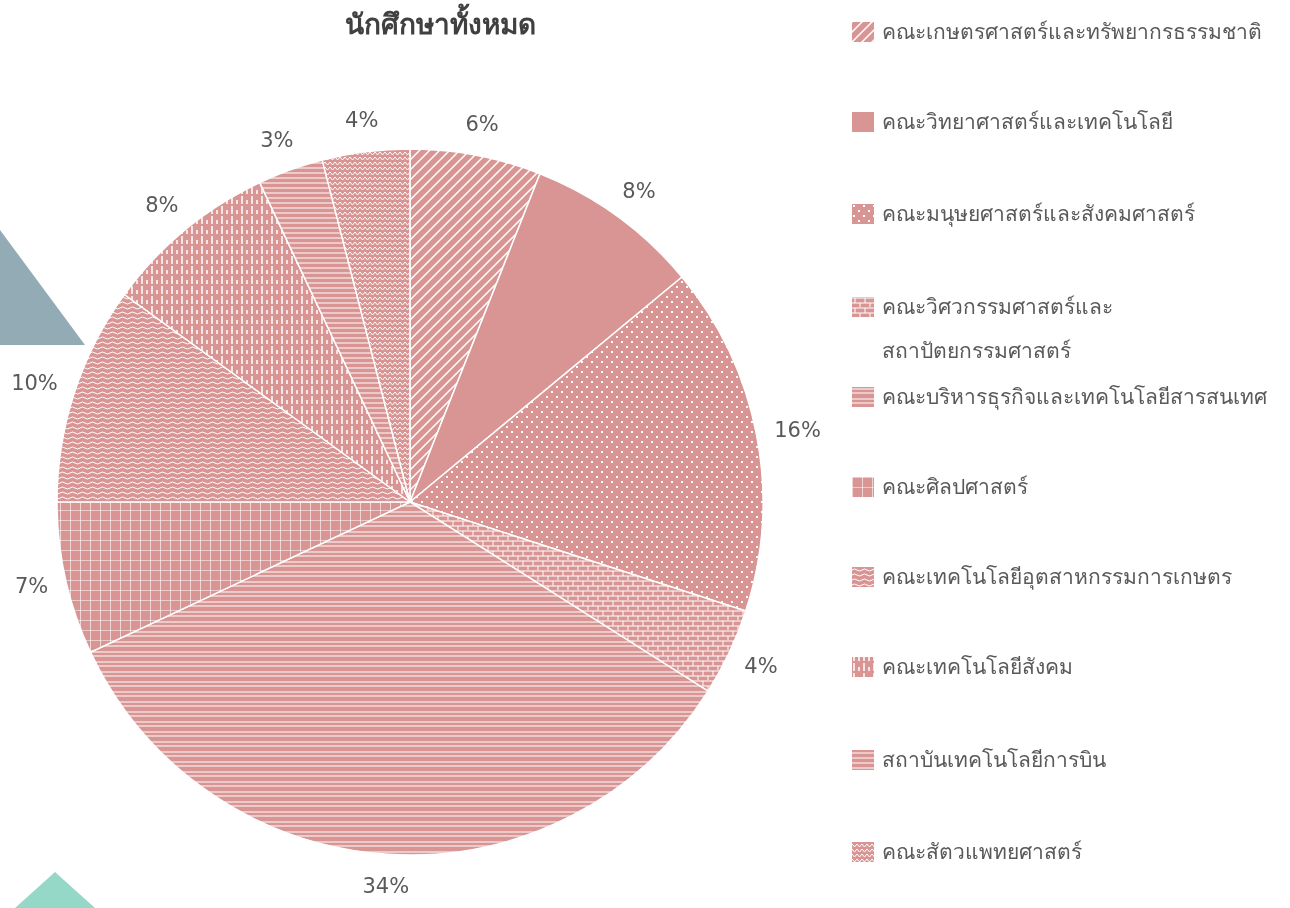 The width and height of the screenshot is (1290, 908). What do you see at coordinates (955, 487) in the screenshot?
I see `legend-label: คณะศิลปศาสตร์` at bounding box center [955, 487].